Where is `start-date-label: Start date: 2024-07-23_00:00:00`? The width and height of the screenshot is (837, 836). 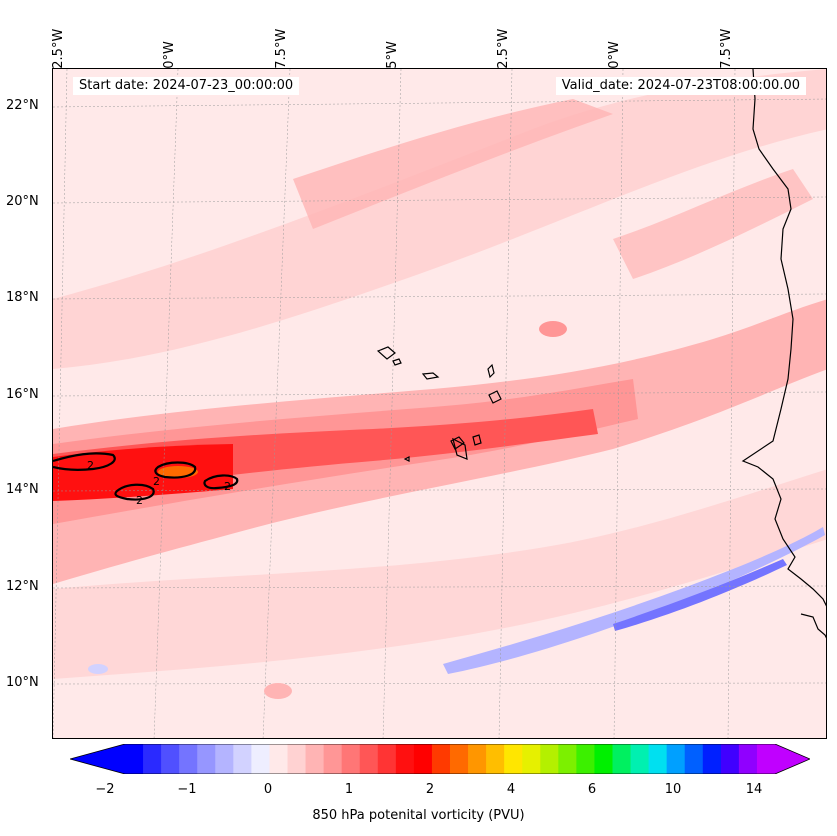 start-date-label: Start date: 2024-07-23_00:00:00 is located at coordinates (186, 86).